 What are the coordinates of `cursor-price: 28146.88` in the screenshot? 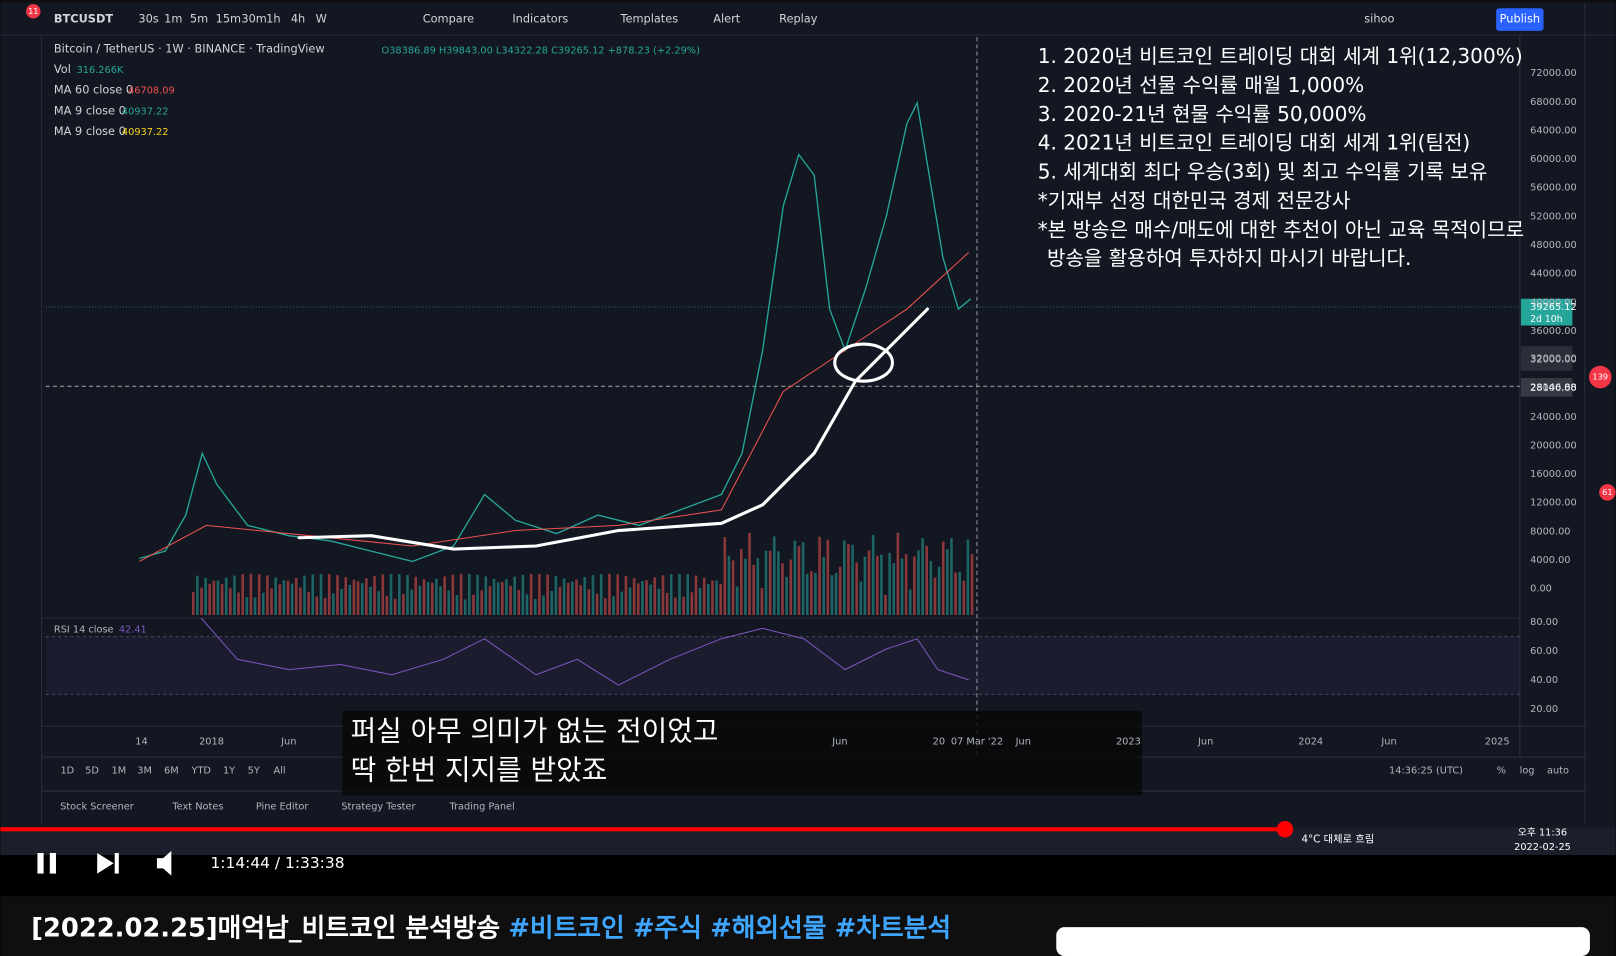 It's located at (1553, 387).